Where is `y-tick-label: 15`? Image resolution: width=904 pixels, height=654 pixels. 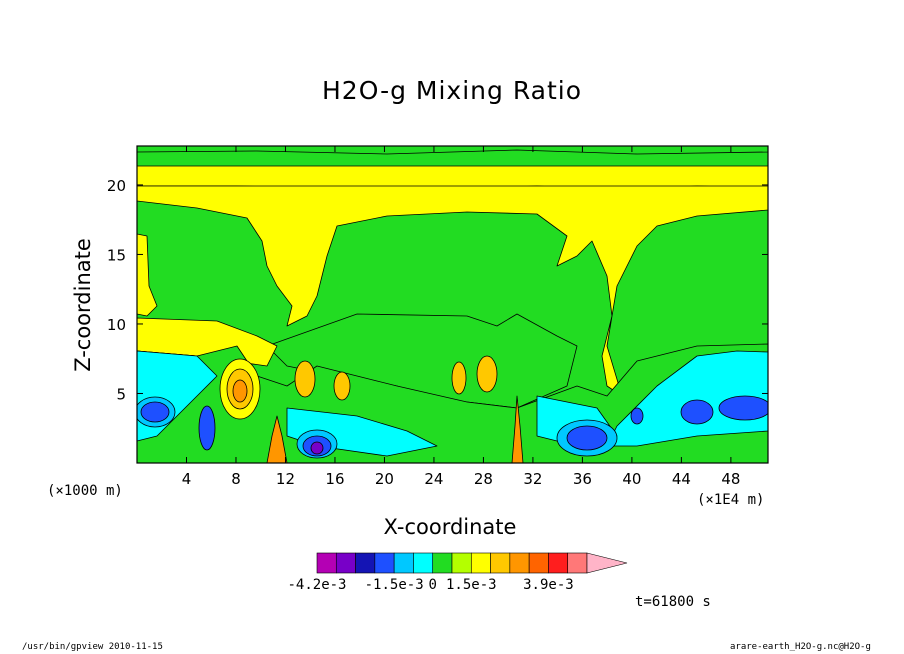 y-tick-label: 15 is located at coordinates (116, 255).